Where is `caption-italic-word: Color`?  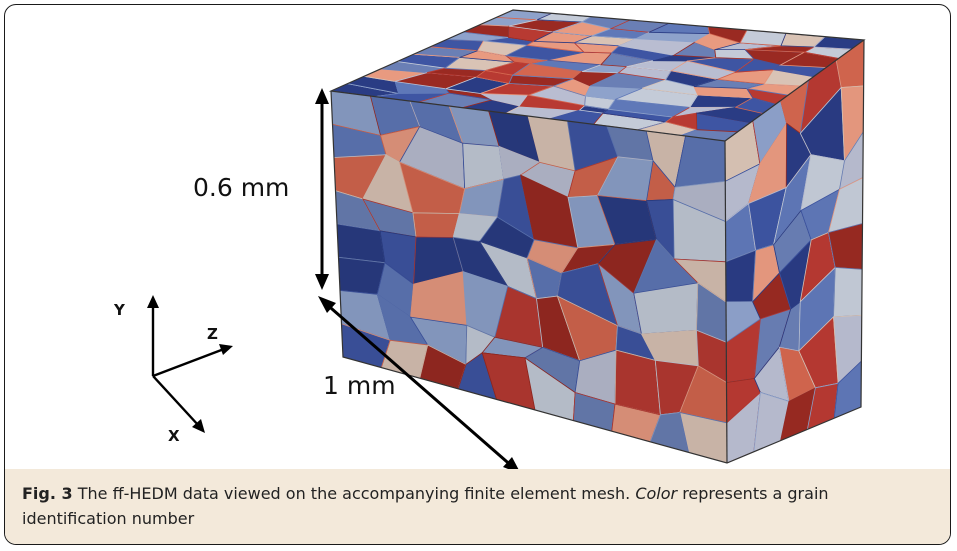 caption-italic-word: Color is located at coordinates (656, 493).